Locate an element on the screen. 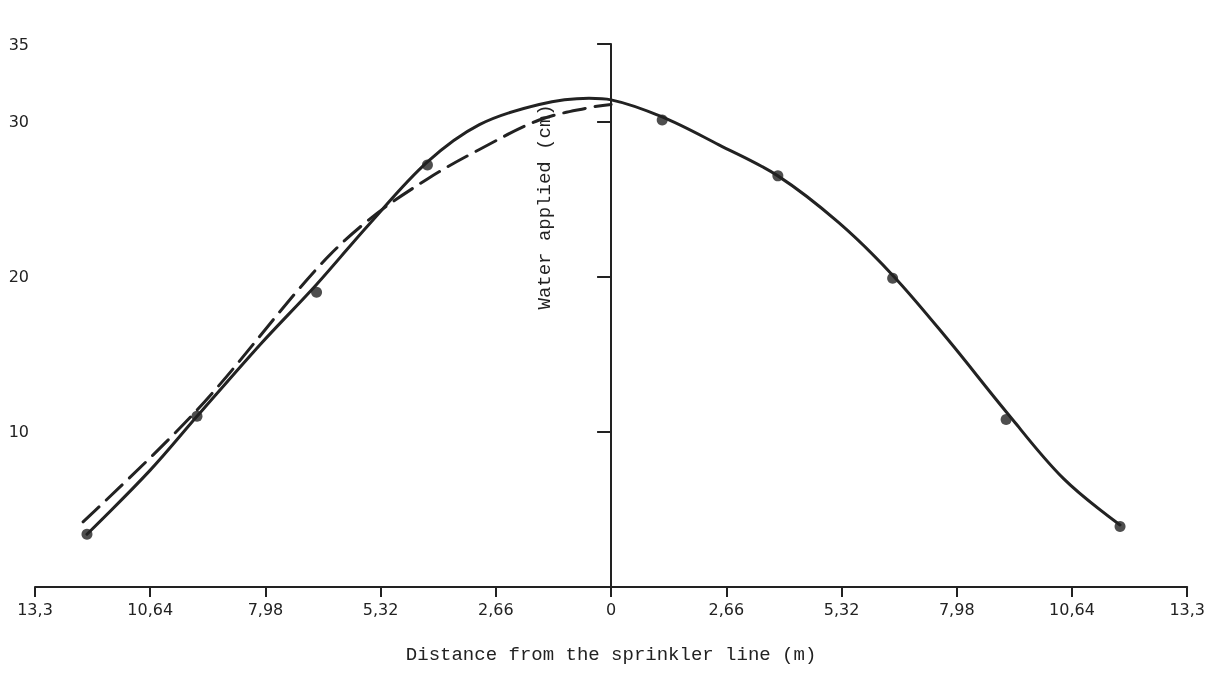 This screenshot has height=680, width=1208. y-tick-label: 20 is located at coordinates (18, 277).